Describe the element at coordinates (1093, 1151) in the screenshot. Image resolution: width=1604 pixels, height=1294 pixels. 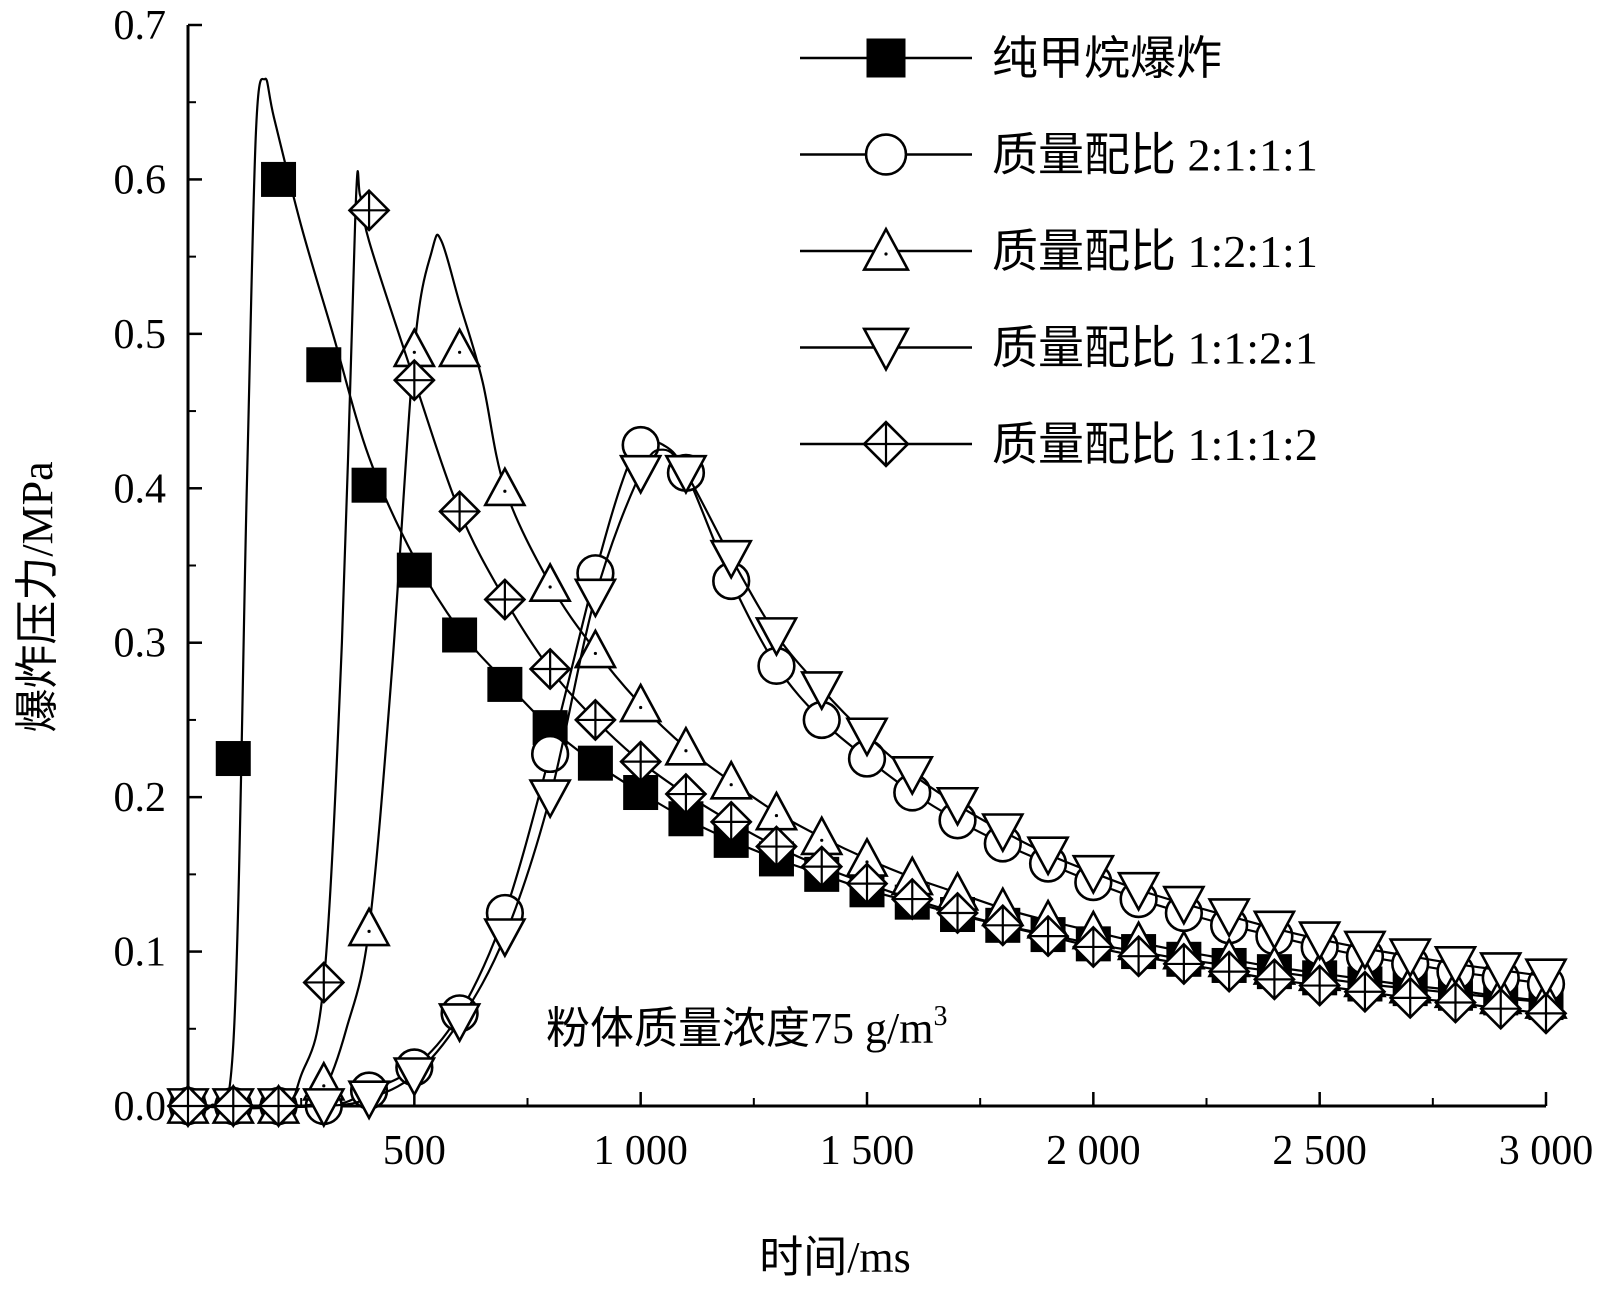
I see `x-tick-label: 2 000` at that location.